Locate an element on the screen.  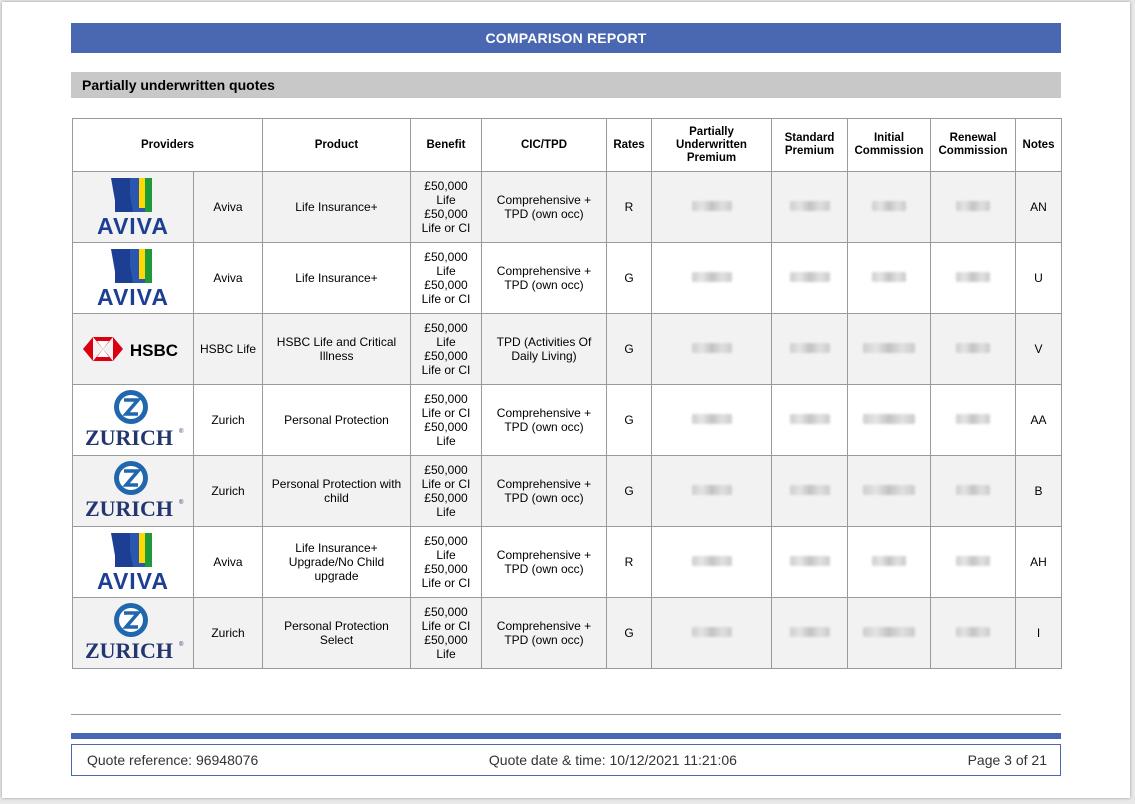
product-name: Personal Protection Select is located at coordinates (336, 633).